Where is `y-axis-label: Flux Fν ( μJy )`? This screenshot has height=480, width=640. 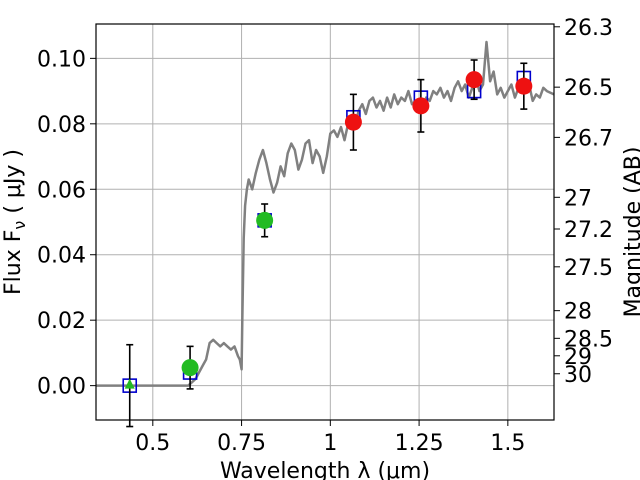
y-axis-label: Flux Fν ( μJy ) is located at coordinates (15, 222).